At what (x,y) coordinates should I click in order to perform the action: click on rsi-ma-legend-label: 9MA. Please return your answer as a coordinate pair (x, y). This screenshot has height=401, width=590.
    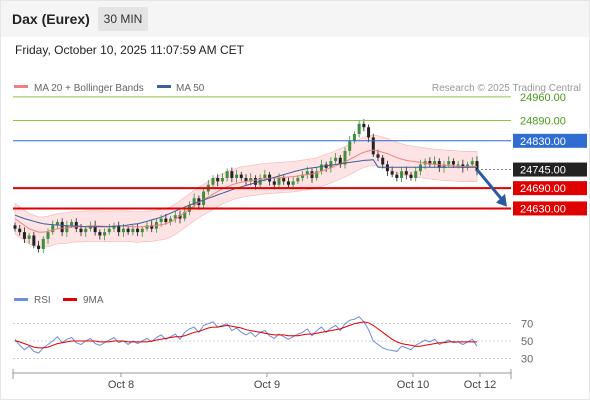
    Looking at the image, I should click on (93, 300).